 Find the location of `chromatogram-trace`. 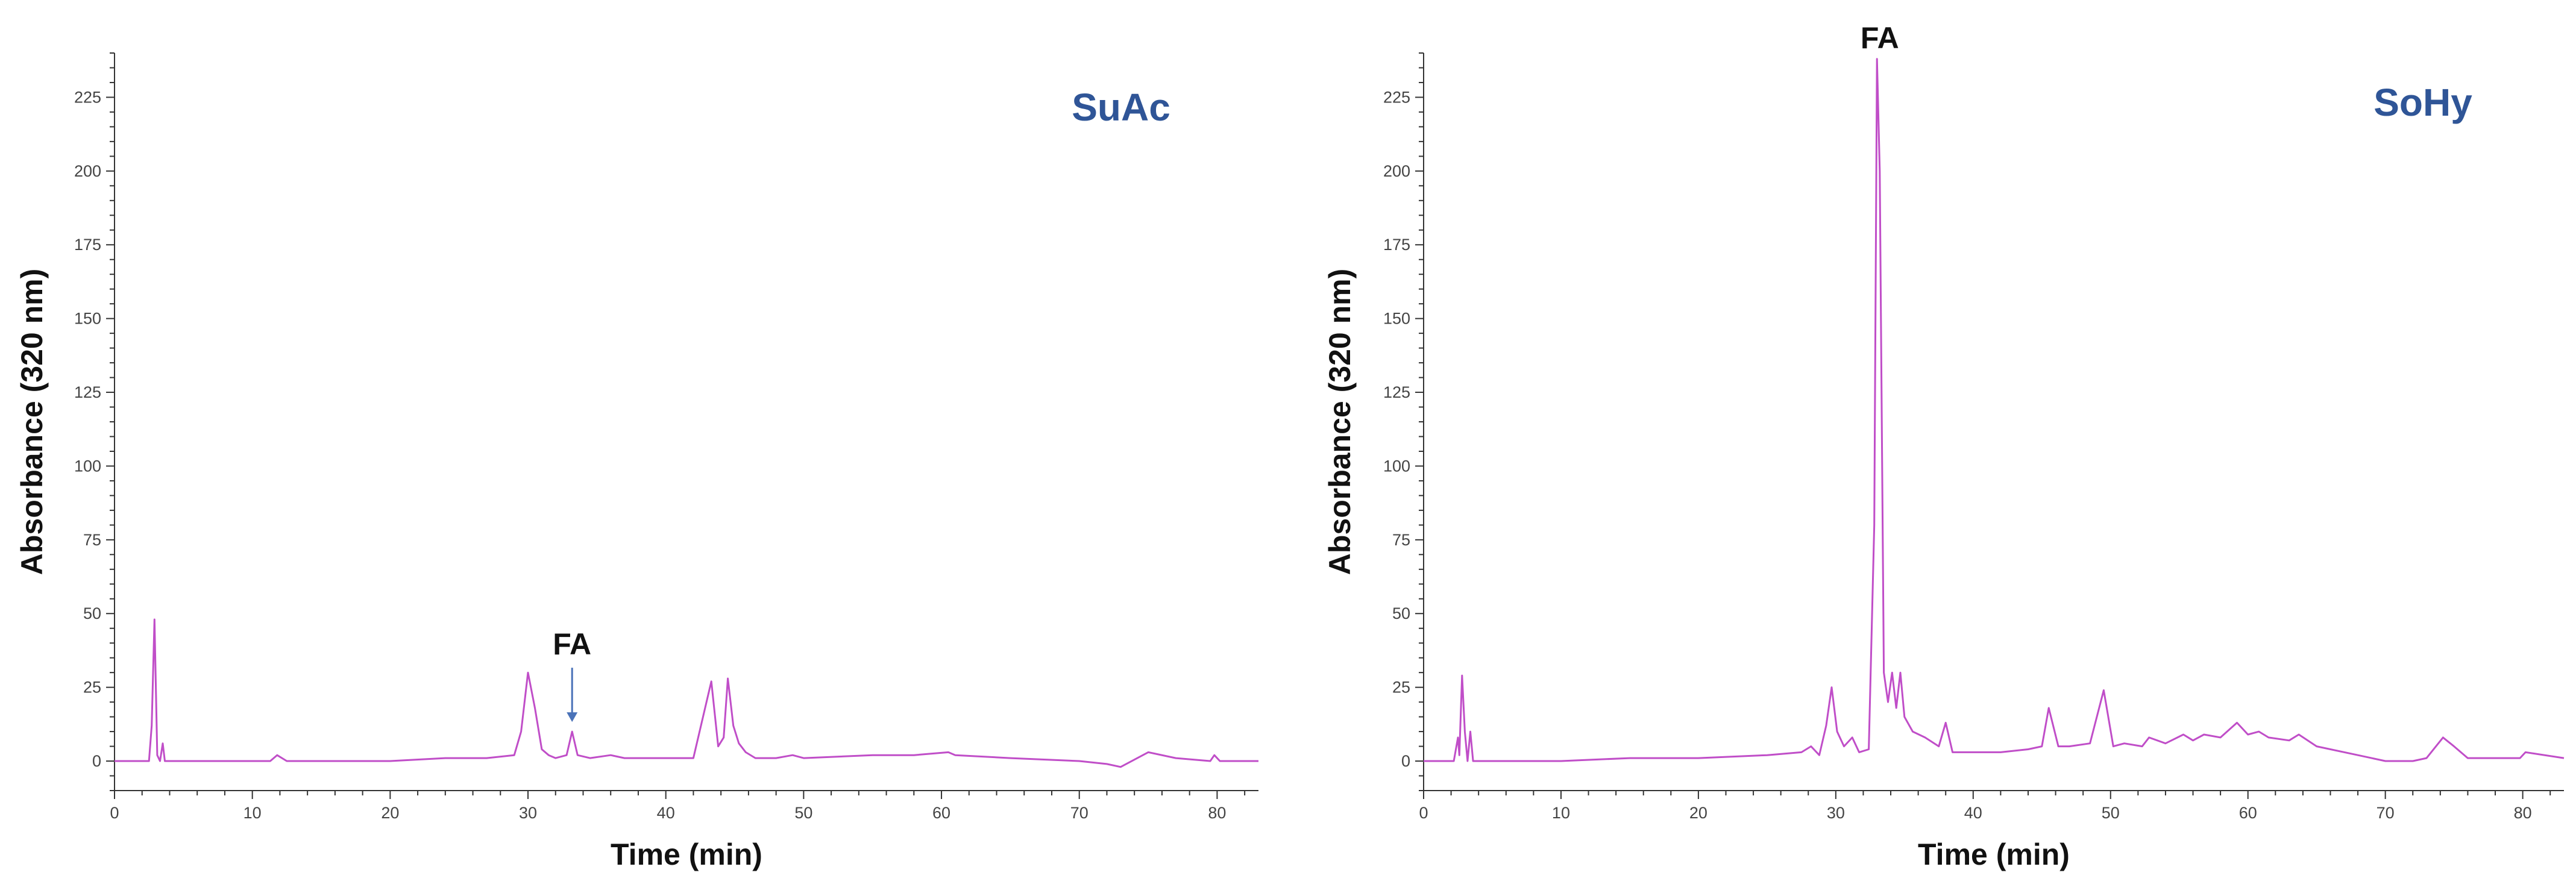

chromatogram-trace is located at coordinates (686, 693).